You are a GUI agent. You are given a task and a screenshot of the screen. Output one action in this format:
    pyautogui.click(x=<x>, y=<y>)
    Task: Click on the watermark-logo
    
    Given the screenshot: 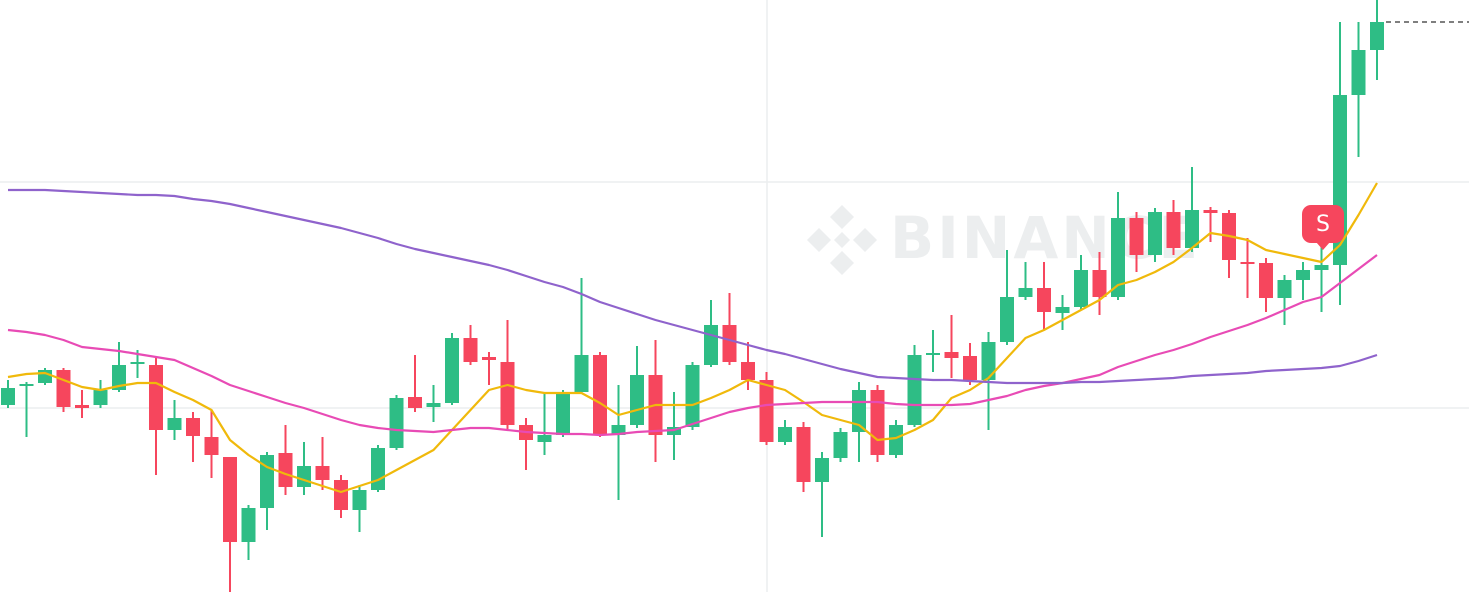 What is the action you would take?
    pyautogui.click(x=842, y=240)
    